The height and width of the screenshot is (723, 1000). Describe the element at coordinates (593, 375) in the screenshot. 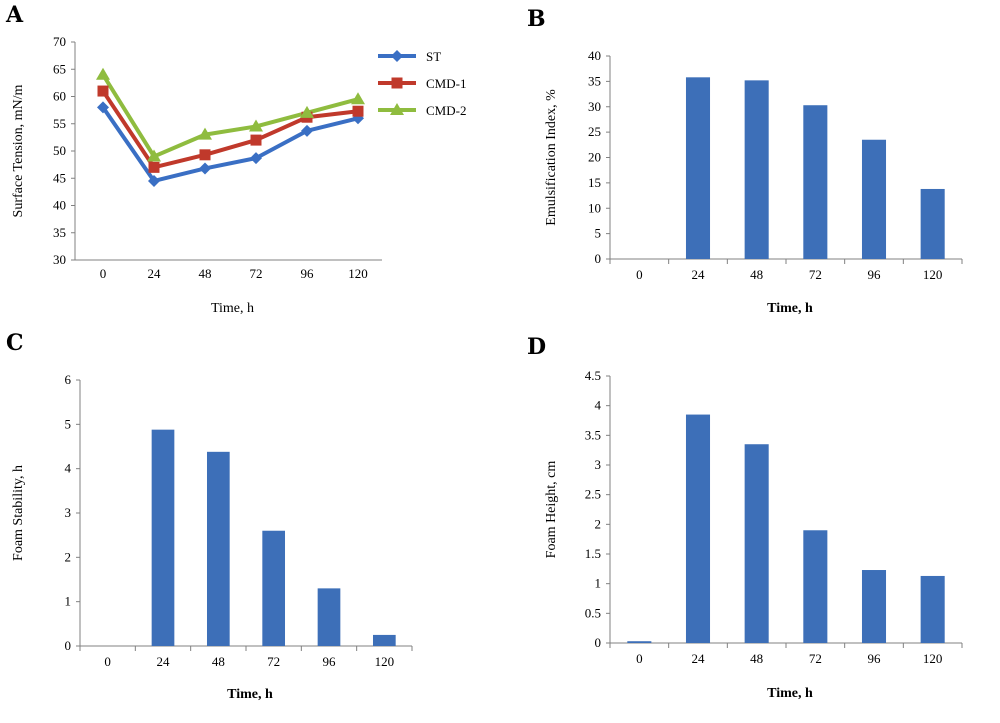

I see `y-tick-label: 4.5` at that location.